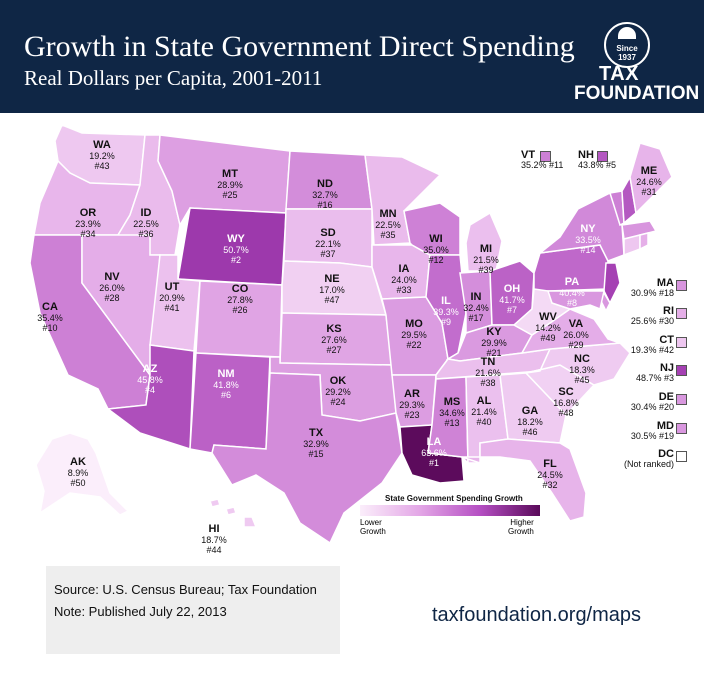  What do you see at coordinates (566, 402) in the screenshot?
I see `state-label-sc: SC 16.8% #48` at bounding box center [566, 402].